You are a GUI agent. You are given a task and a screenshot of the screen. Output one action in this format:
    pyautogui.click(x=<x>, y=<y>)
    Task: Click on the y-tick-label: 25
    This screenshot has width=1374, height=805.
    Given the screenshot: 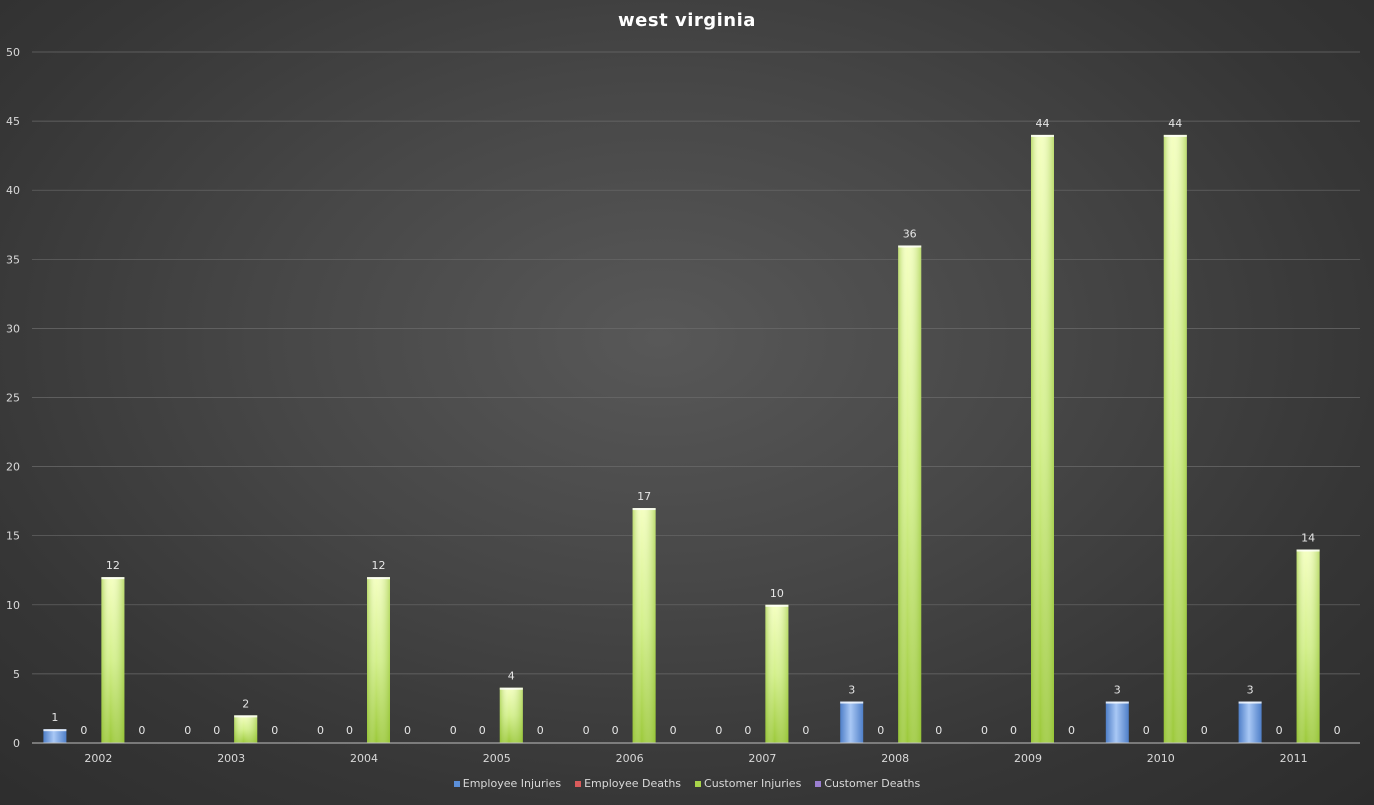 What is the action you would take?
    pyautogui.click(x=13, y=398)
    